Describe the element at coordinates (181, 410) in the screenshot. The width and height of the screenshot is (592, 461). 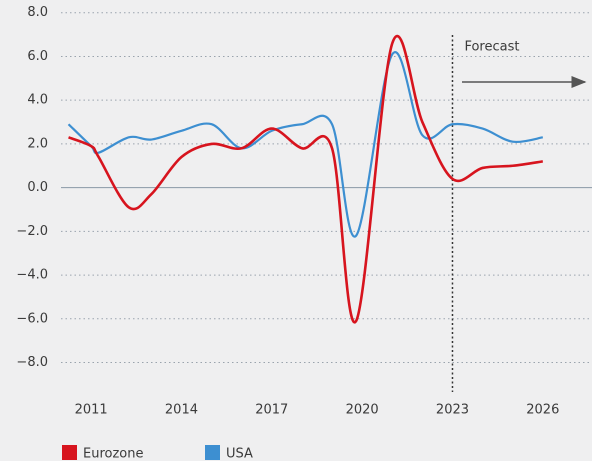
I see `x-tick-label: 2014` at that location.